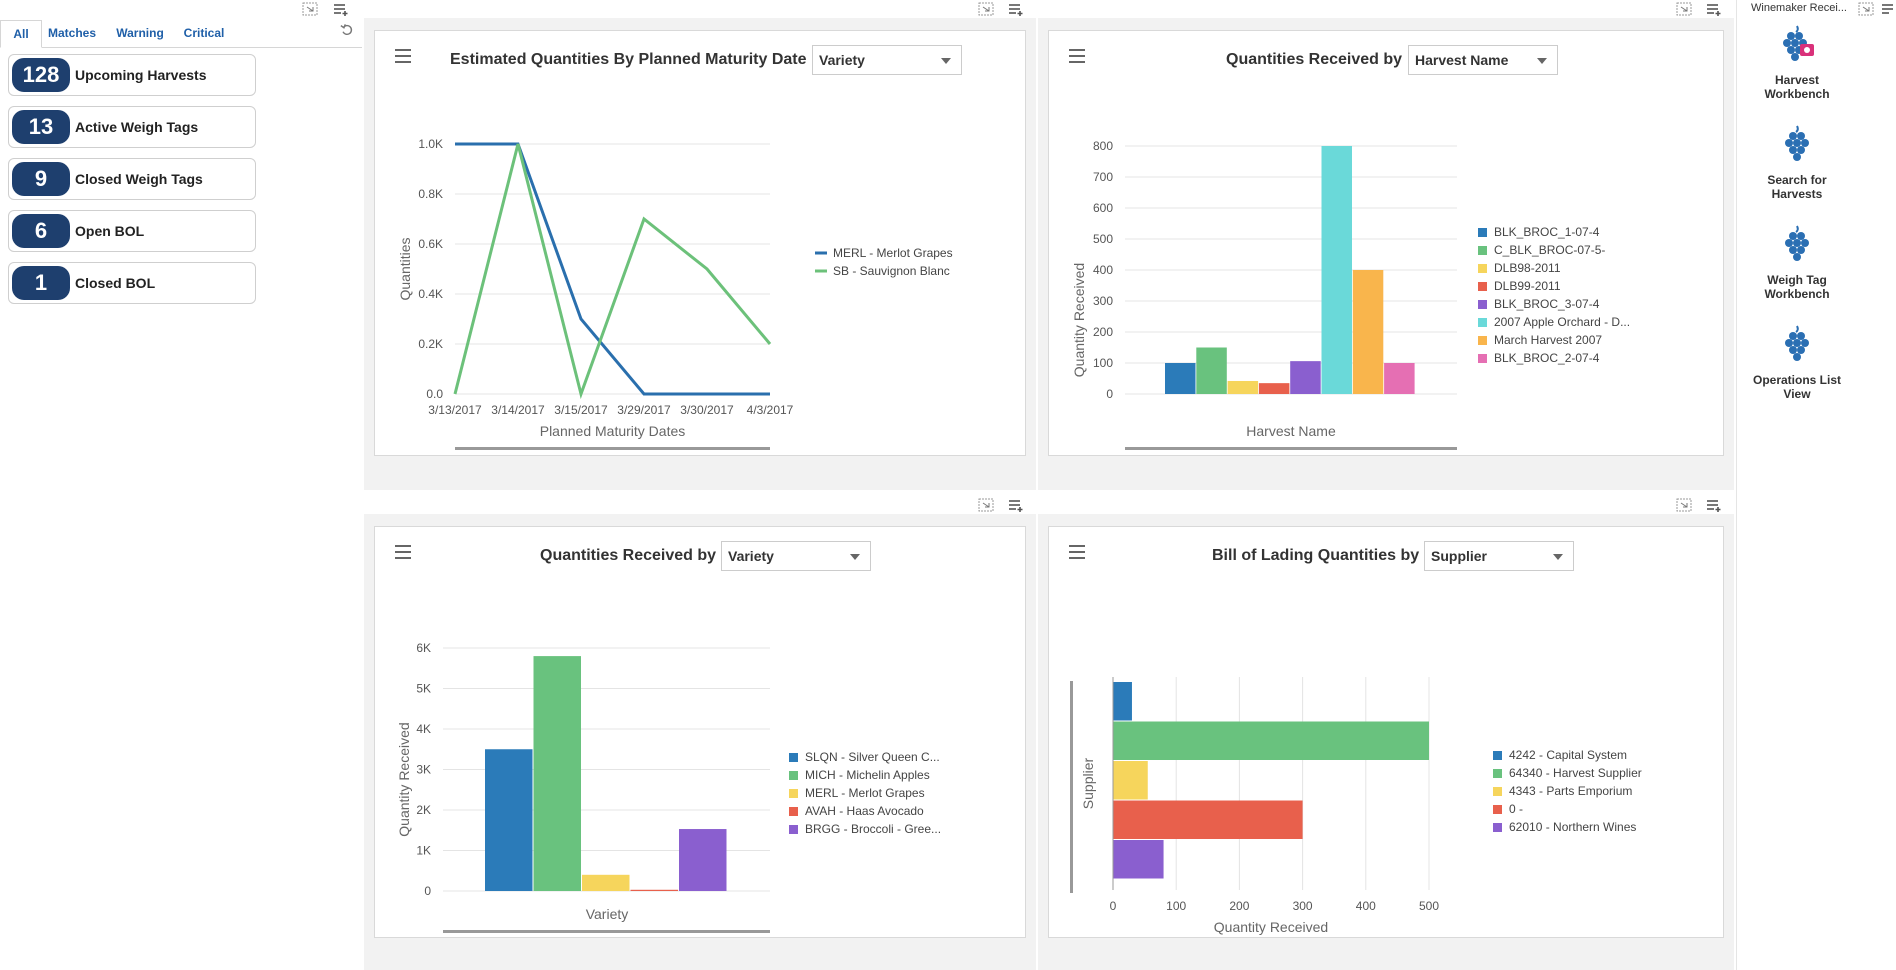 Image resolution: width=1896 pixels, height=970 pixels. Describe the element at coordinates (434, 394) in the screenshot. I see `y-tick-label: 0.0` at that location.